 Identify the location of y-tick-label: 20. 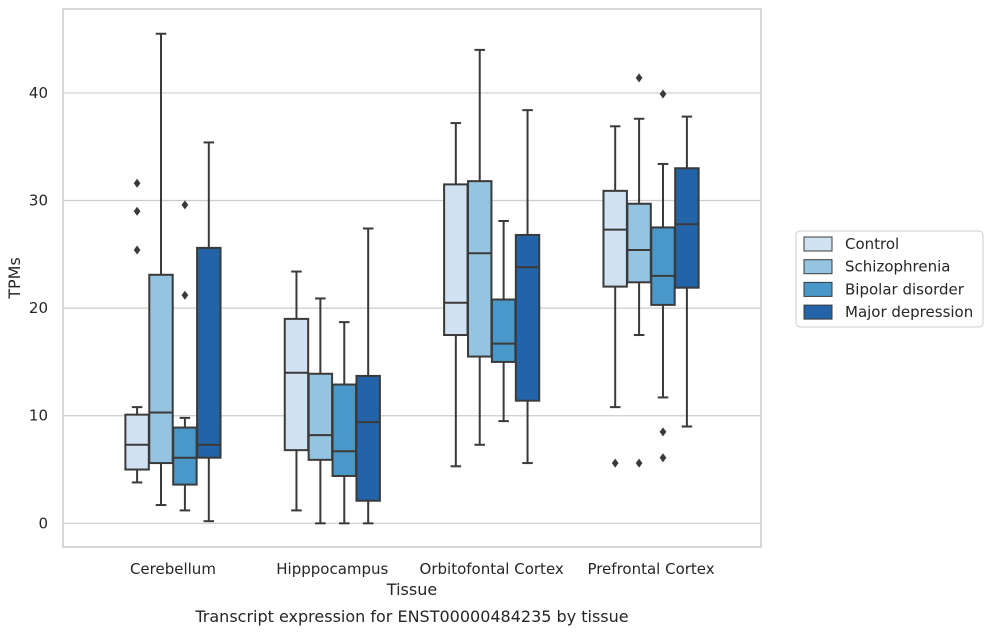
(38, 308).